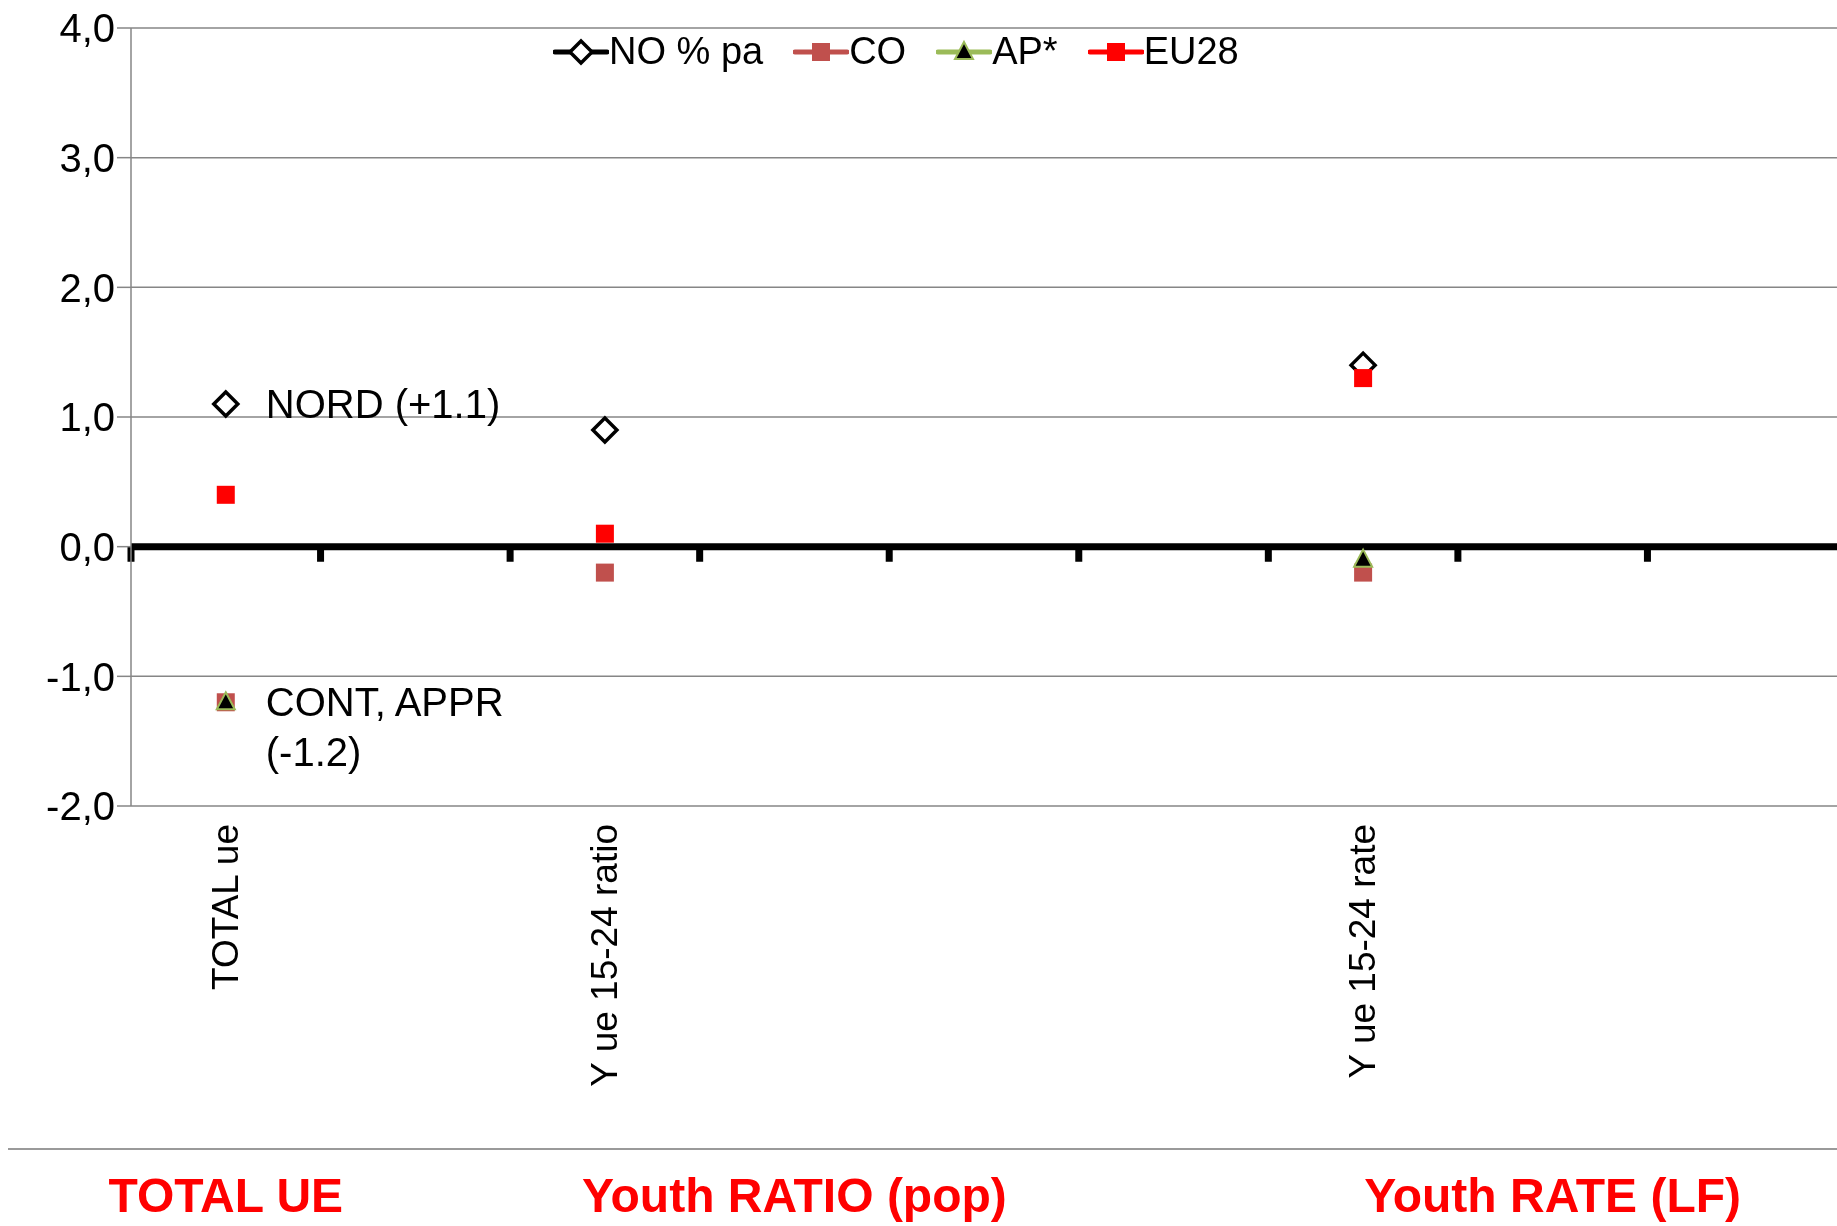 This screenshot has height=1226, width=1837. What do you see at coordinates (87, 157) in the screenshot?
I see `y-tick-label: 3,0` at bounding box center [87, 157].